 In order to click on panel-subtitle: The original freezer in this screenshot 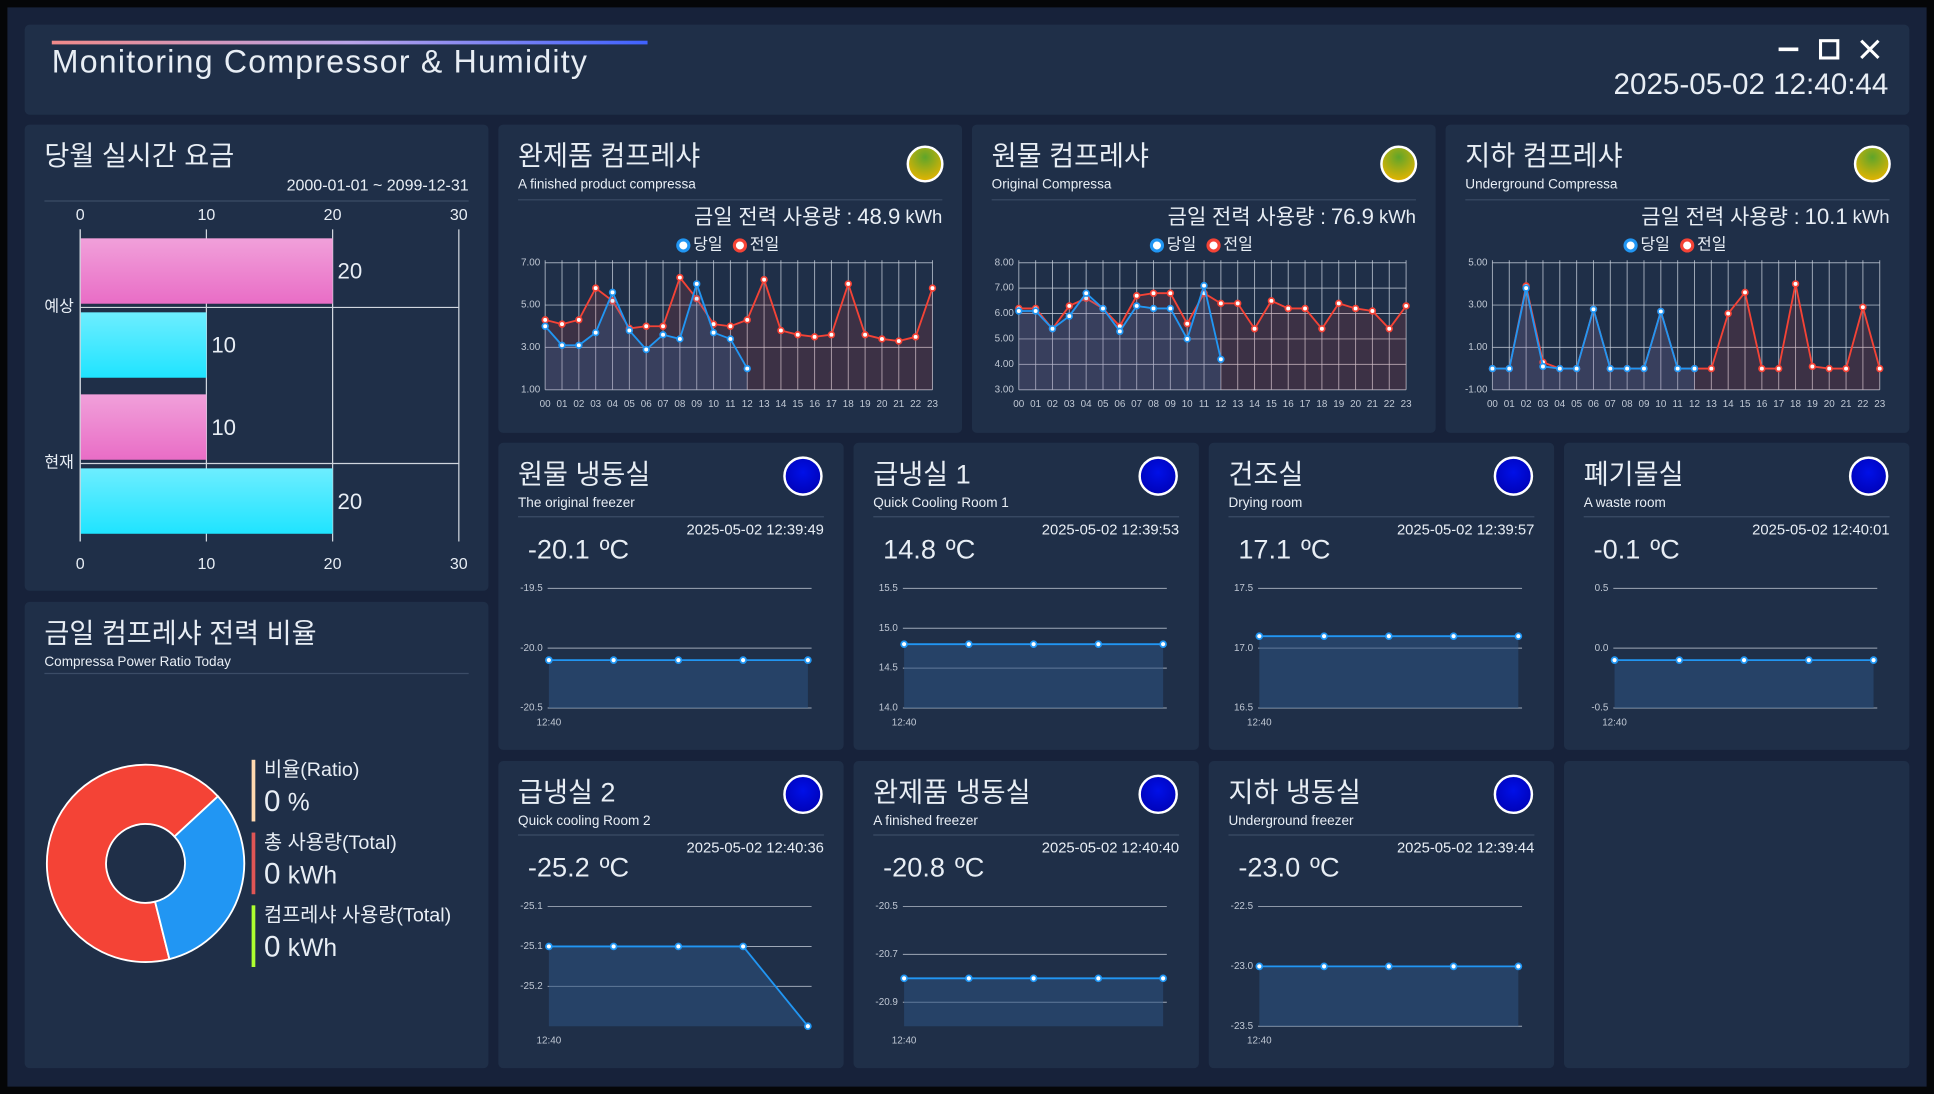, I will do `click(576, 502)`.